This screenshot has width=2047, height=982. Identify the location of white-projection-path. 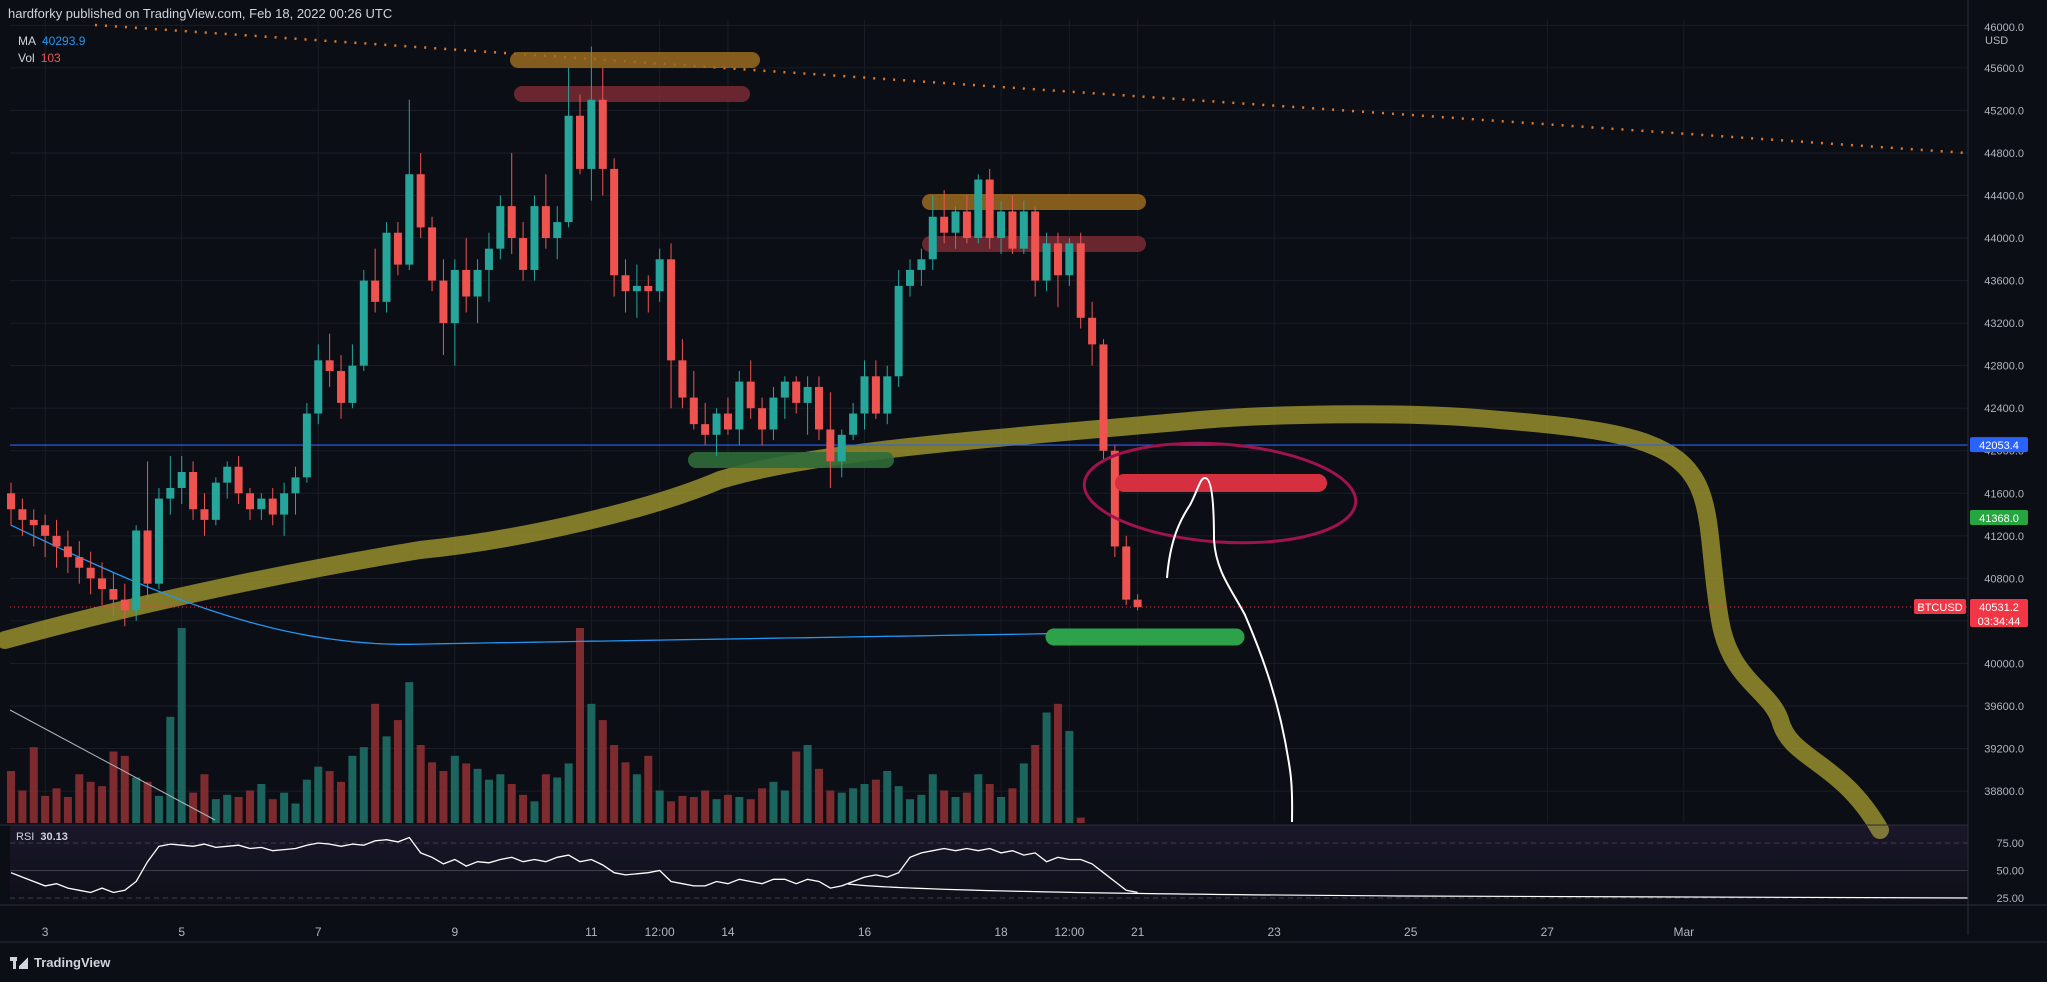
(1230, 649).